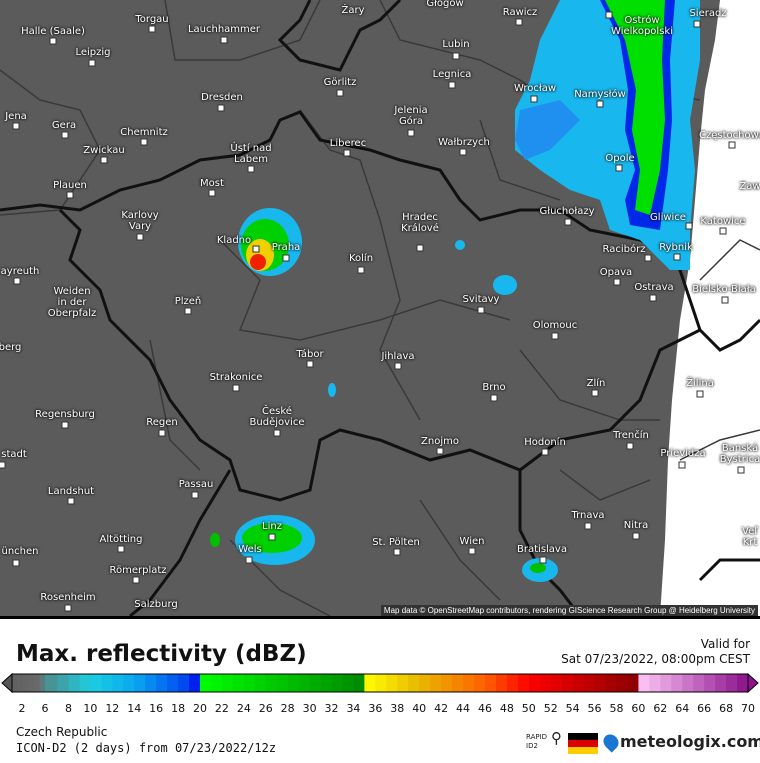 Image resolution: width=760 pixels, height=763 pixels. I want to click on city-label: Nitra, so click(636, 525).